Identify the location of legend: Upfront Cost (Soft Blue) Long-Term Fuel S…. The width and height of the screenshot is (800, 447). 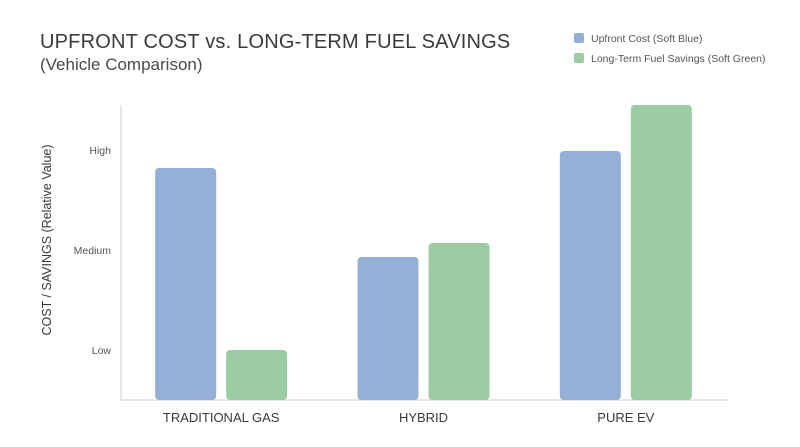
(670, 49).